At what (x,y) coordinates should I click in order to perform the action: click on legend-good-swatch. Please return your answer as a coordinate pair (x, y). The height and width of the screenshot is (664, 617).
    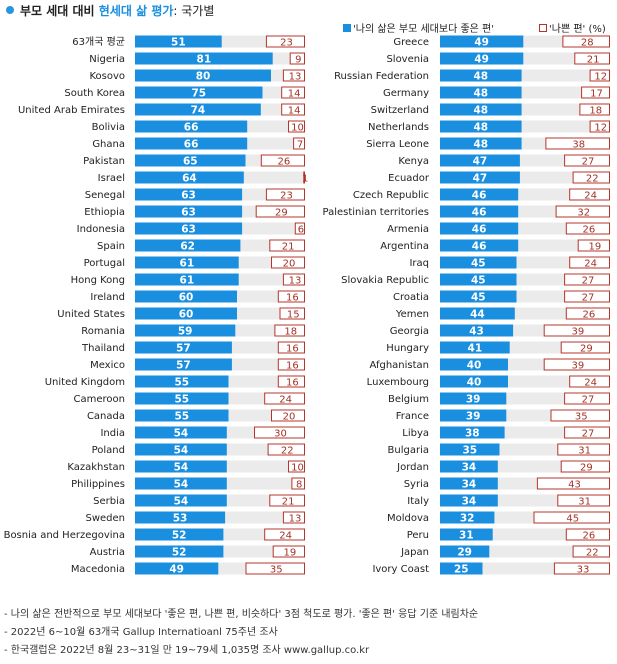
    Looking at the image, I should click on (347, 28).